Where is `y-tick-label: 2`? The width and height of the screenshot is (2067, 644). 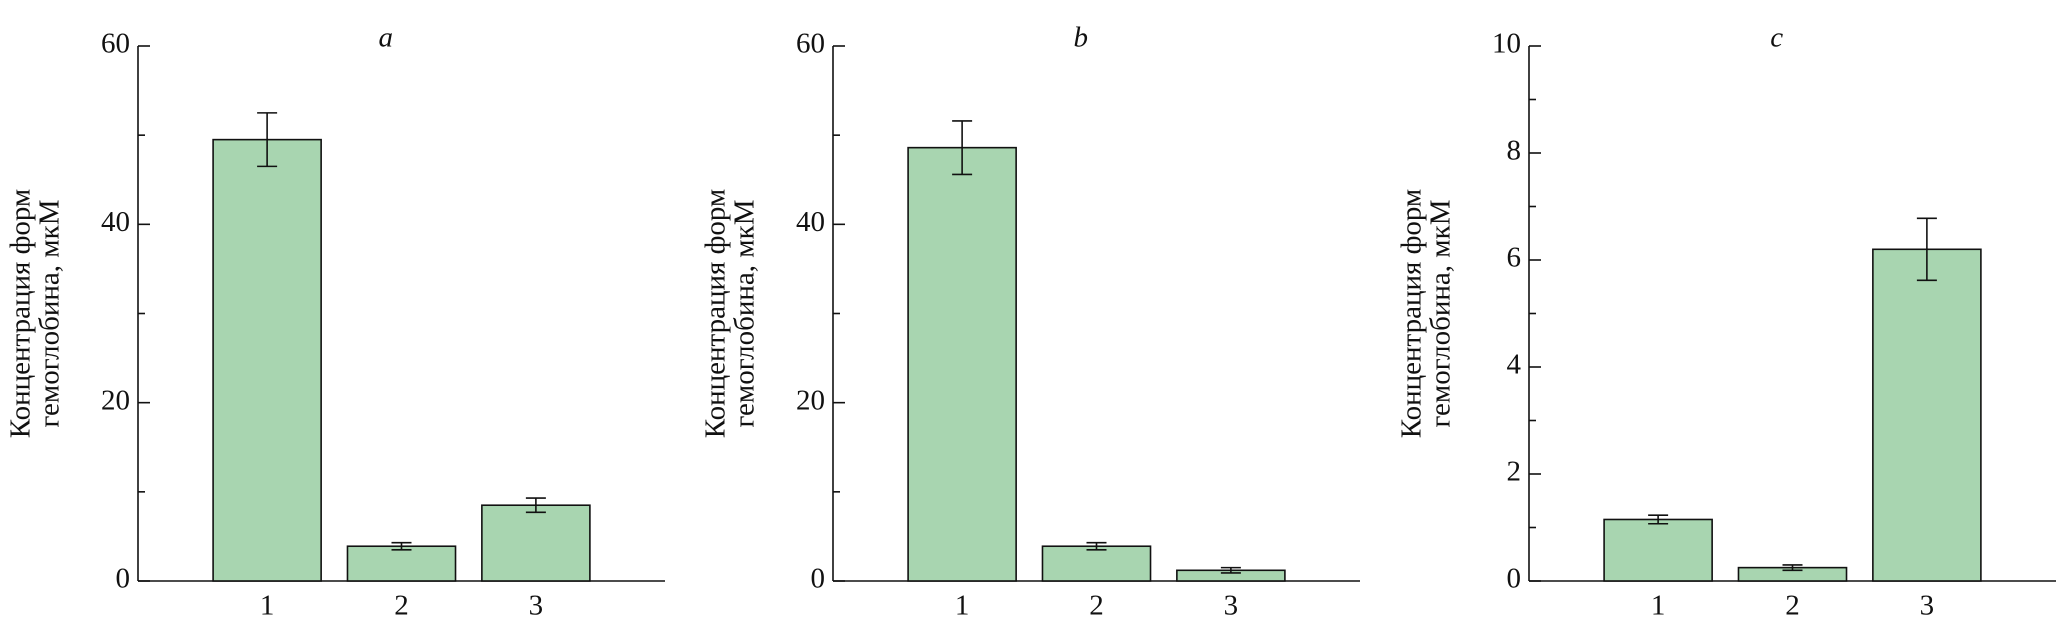 y-tick-label: 2 is located at coordinates (1514, 472).